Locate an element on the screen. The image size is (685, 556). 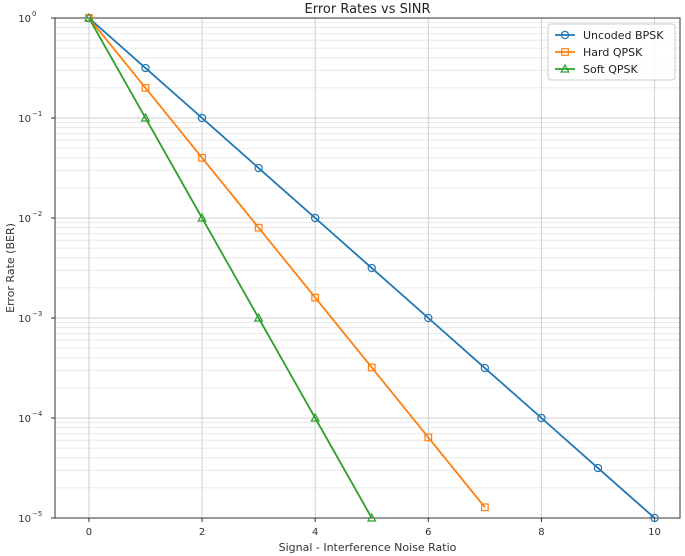
y-tick-exponent: −4 is located at coordinates (37, 414).